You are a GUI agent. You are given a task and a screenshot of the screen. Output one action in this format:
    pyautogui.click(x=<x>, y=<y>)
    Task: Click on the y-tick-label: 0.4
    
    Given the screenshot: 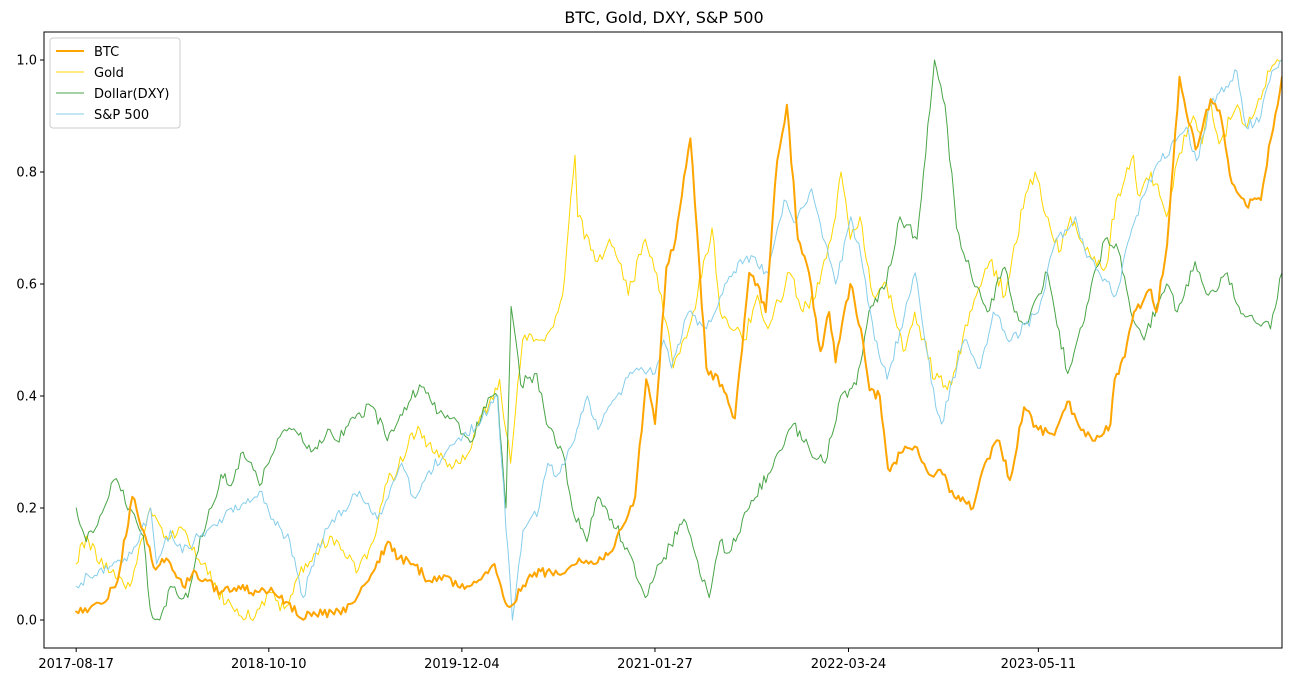 What is the action you would take?
    pyautogui.click(x=26, y=397)
    